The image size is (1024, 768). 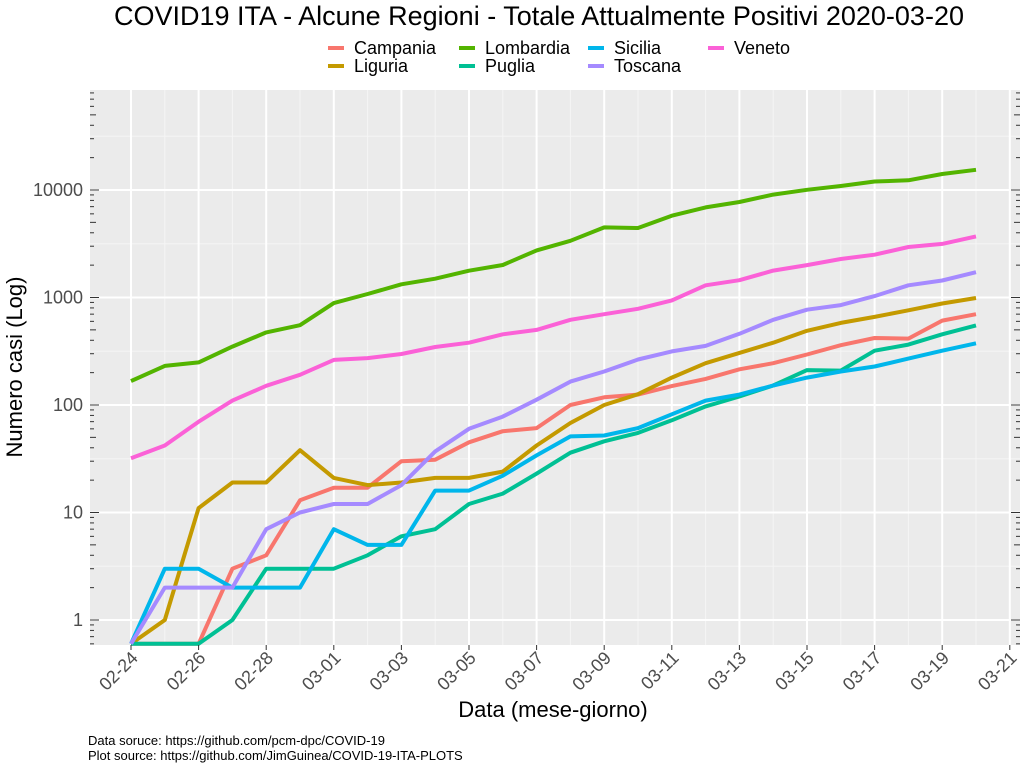 What do you see at coordinates (58, 190) in the screenshot?
I see `y-tick-label: 10000` at bounding box center [58, 190].